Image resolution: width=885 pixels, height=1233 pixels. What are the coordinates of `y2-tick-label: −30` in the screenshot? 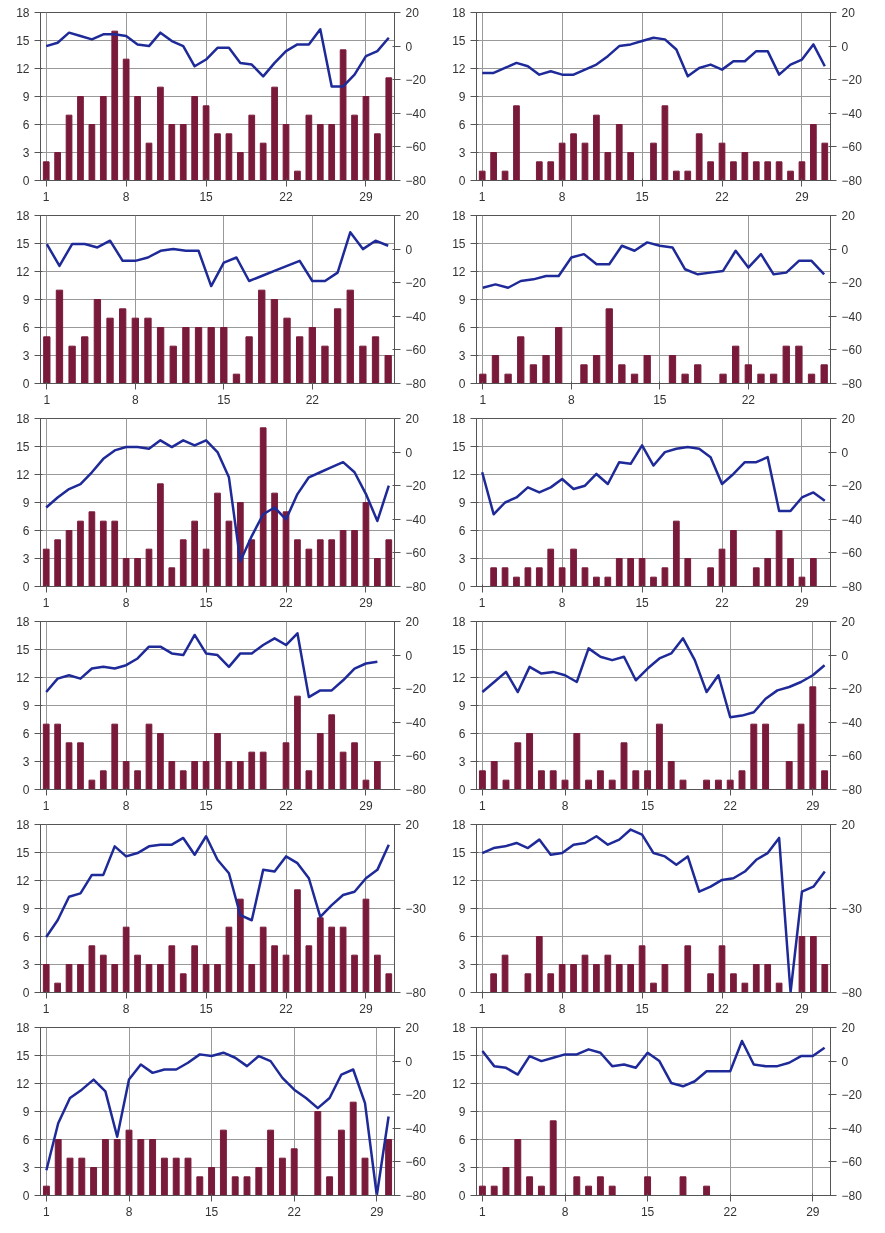 It's located at (852, 909).